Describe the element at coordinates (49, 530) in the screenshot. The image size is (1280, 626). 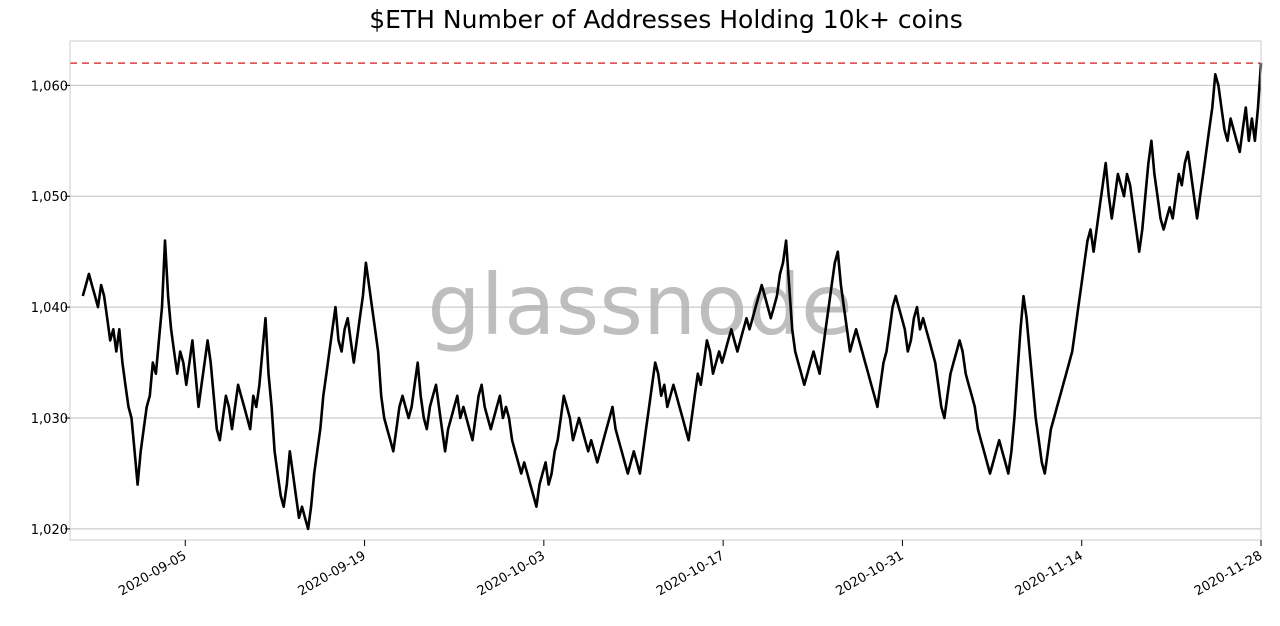
I see `y-tick-label: 1,020` at that location.